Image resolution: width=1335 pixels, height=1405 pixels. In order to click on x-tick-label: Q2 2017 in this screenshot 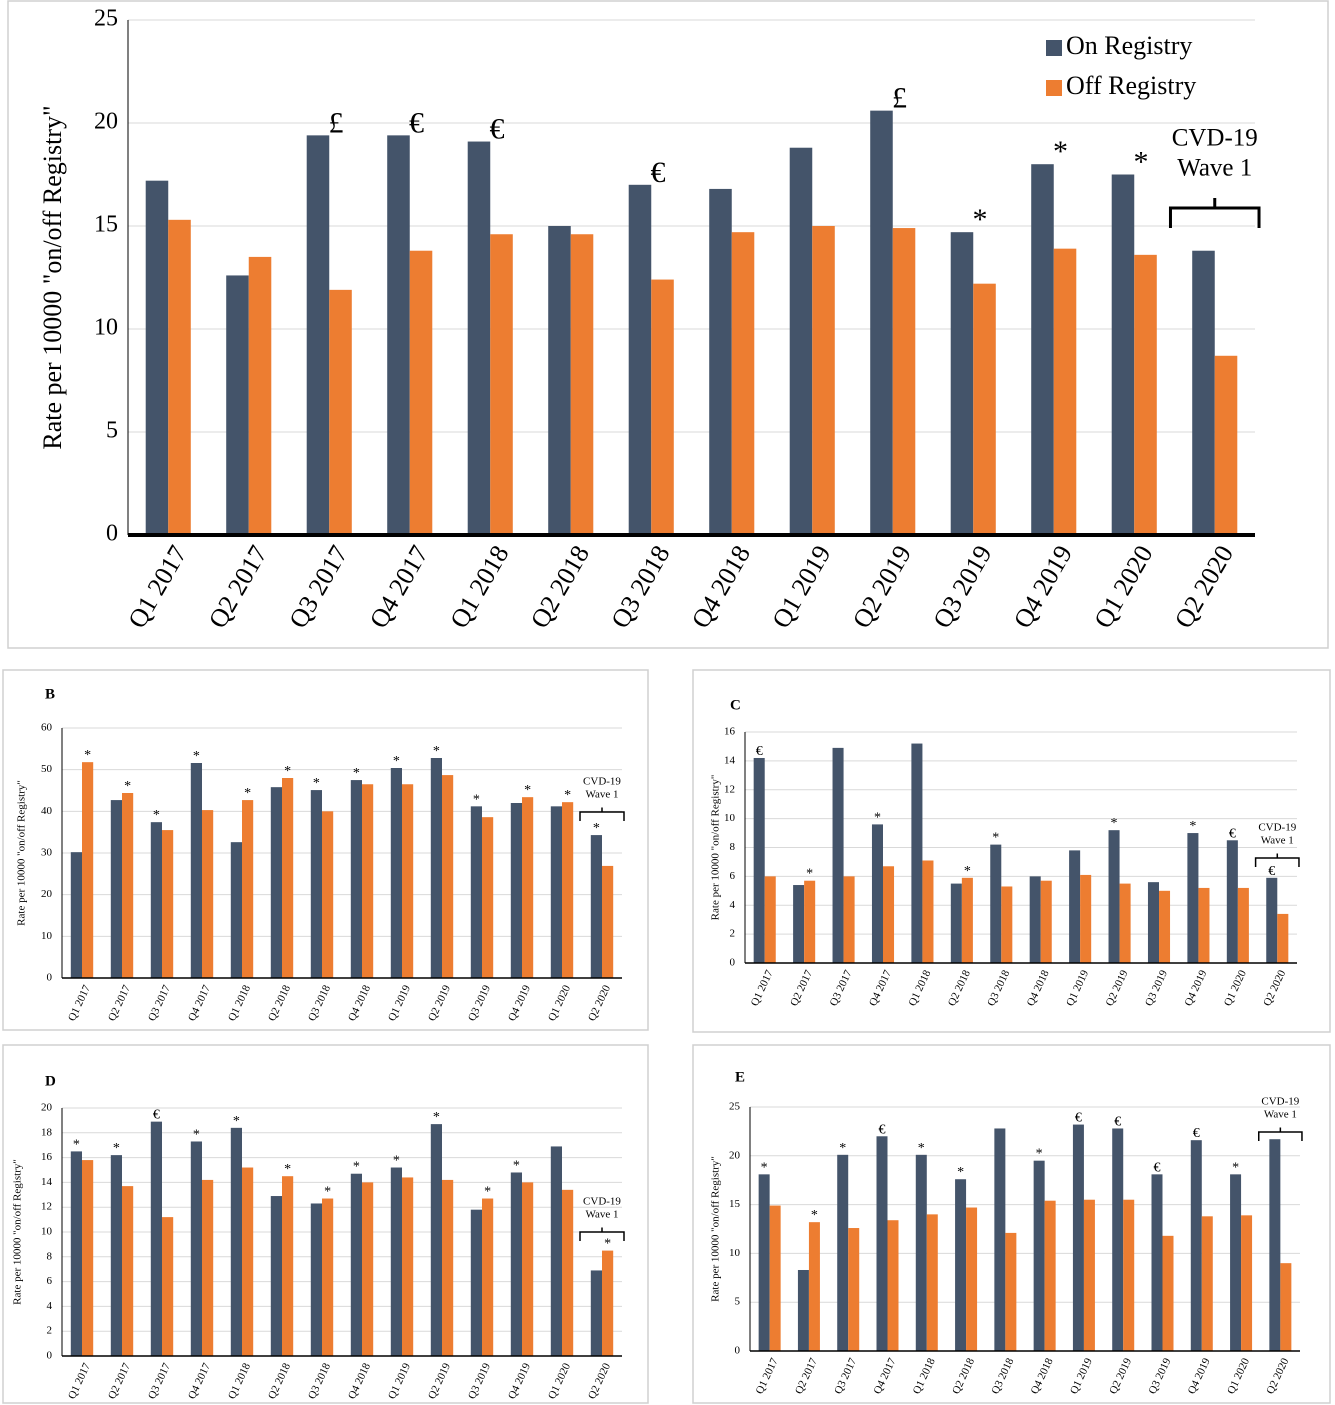, I will do `click(238, 586)`.